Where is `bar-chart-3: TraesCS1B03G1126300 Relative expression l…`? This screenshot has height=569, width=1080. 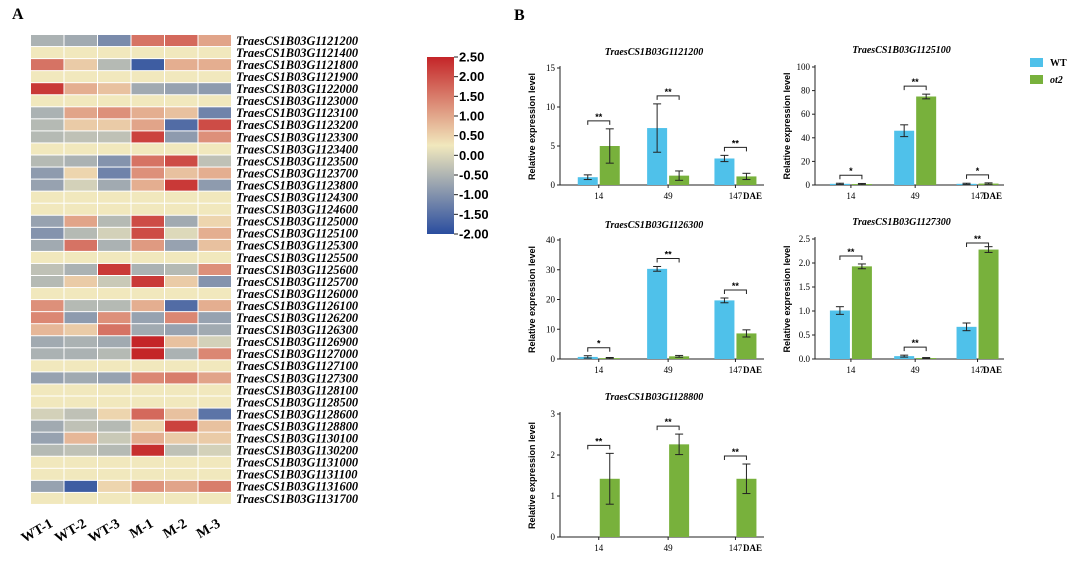 bar-chart-3: TraesCS1B03G1126300 Relative expression l… is located at coordinates (645, 297).